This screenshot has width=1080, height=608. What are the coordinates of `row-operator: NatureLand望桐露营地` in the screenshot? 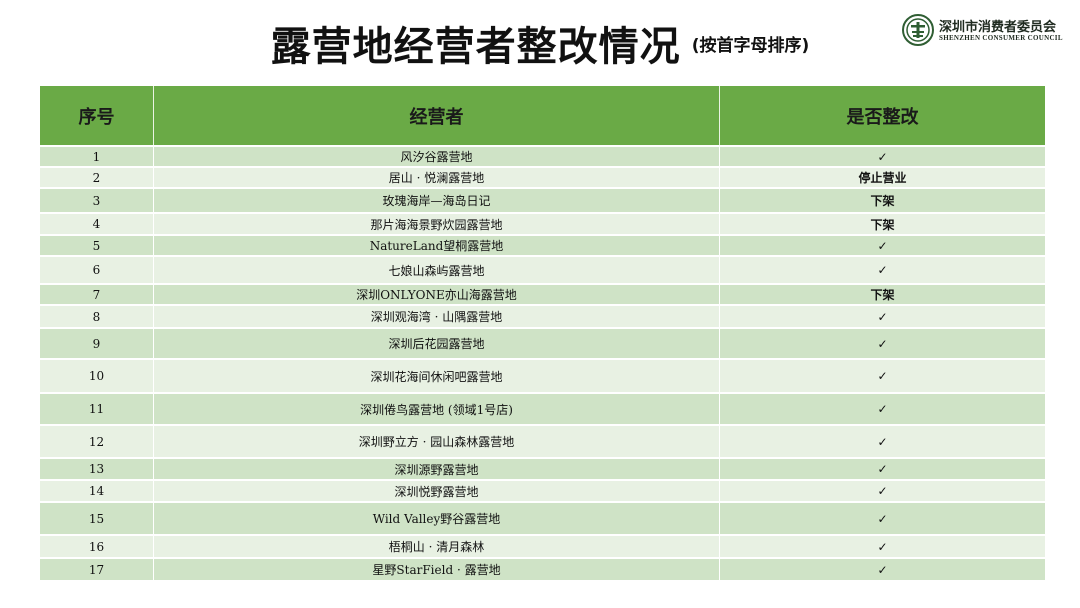 It's located at (437, 245).